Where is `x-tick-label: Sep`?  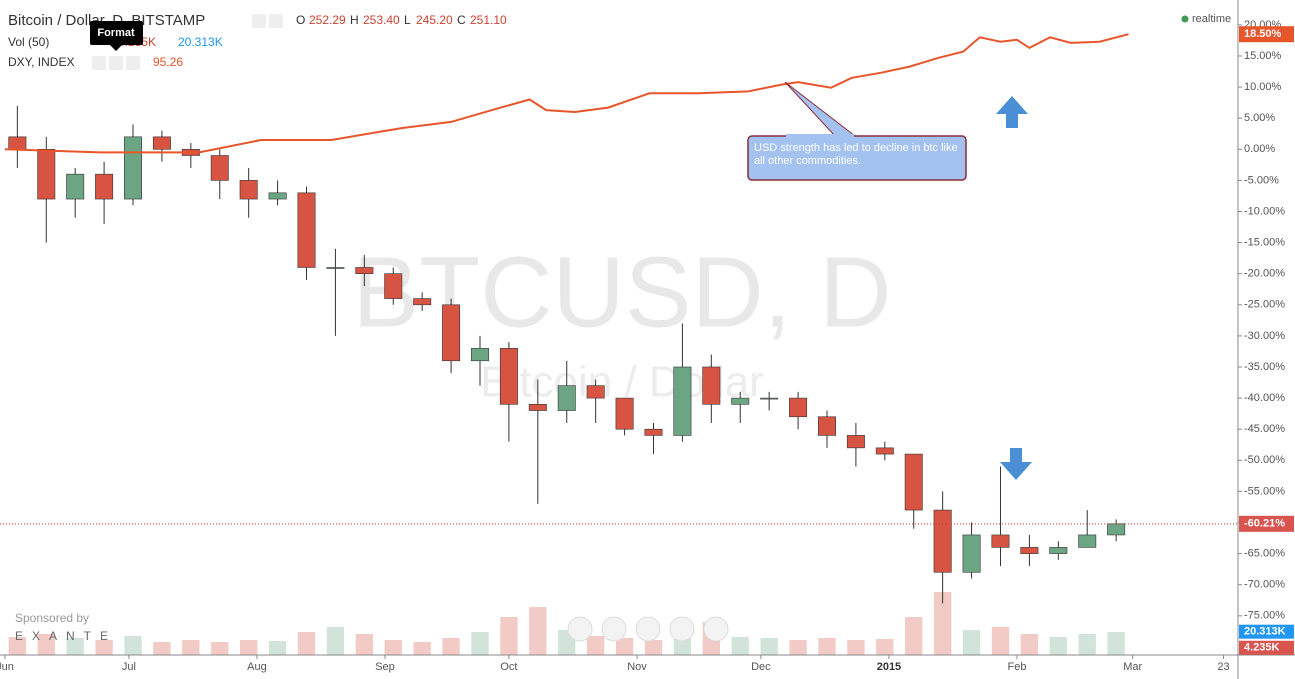 x-tick-label: Sep is located at coordinates (385, 667).